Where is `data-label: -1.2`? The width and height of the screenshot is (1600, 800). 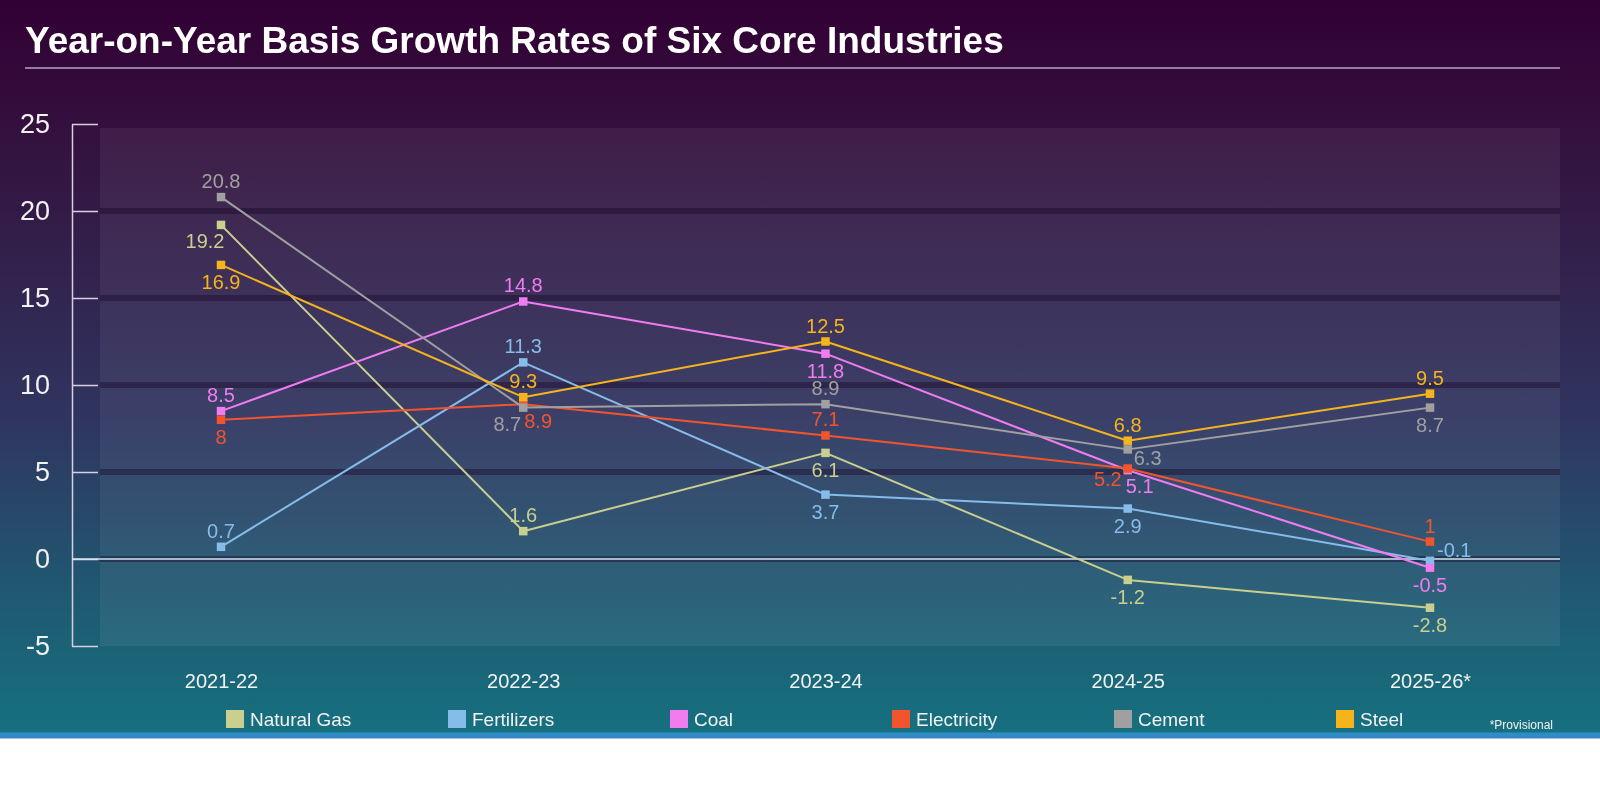 data-label: -1.2 is located at coordinates (1127, 596).